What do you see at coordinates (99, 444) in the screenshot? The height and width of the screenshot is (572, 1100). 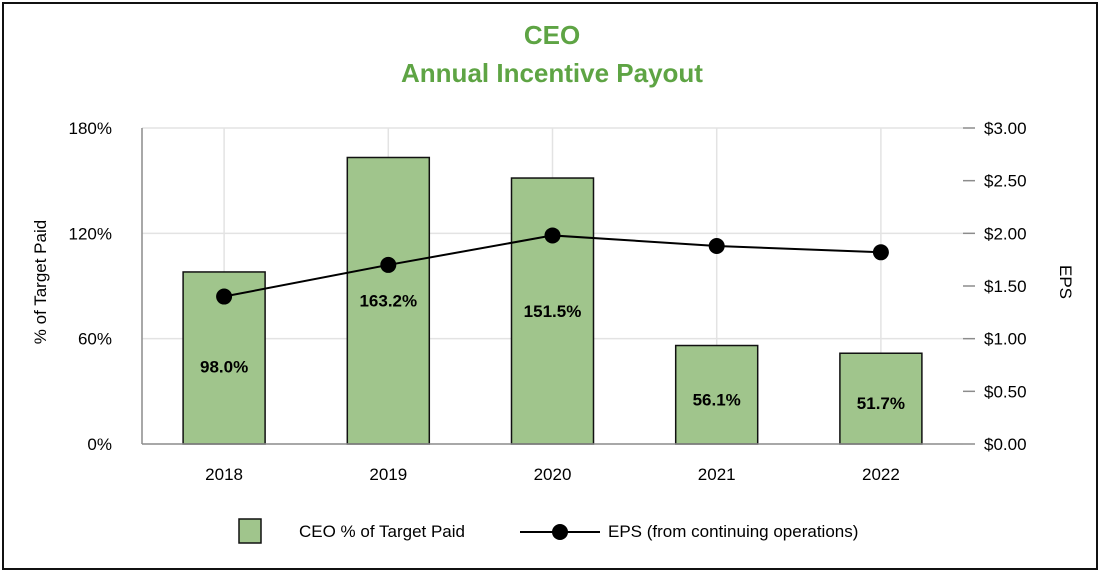 I see `y-tick-label: 0%` at bounding box center [99, 444].